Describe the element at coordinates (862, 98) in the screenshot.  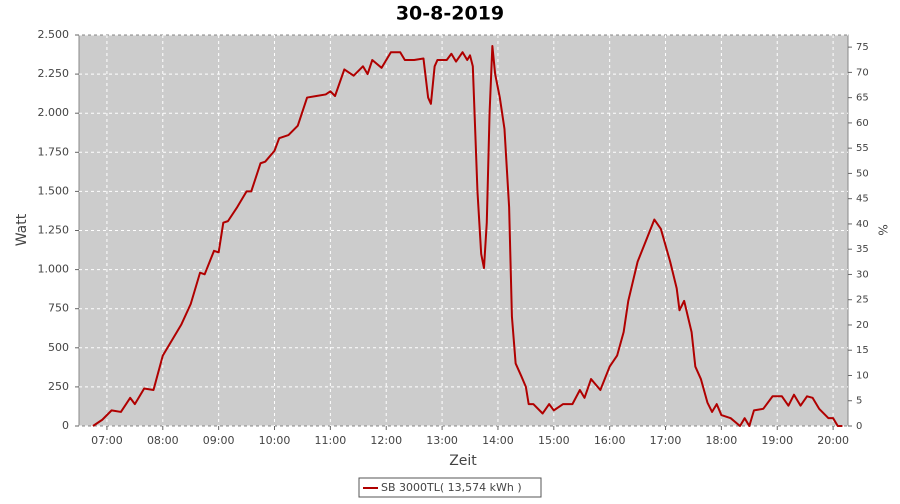
I see `y2-tick-label: 65` at that location.